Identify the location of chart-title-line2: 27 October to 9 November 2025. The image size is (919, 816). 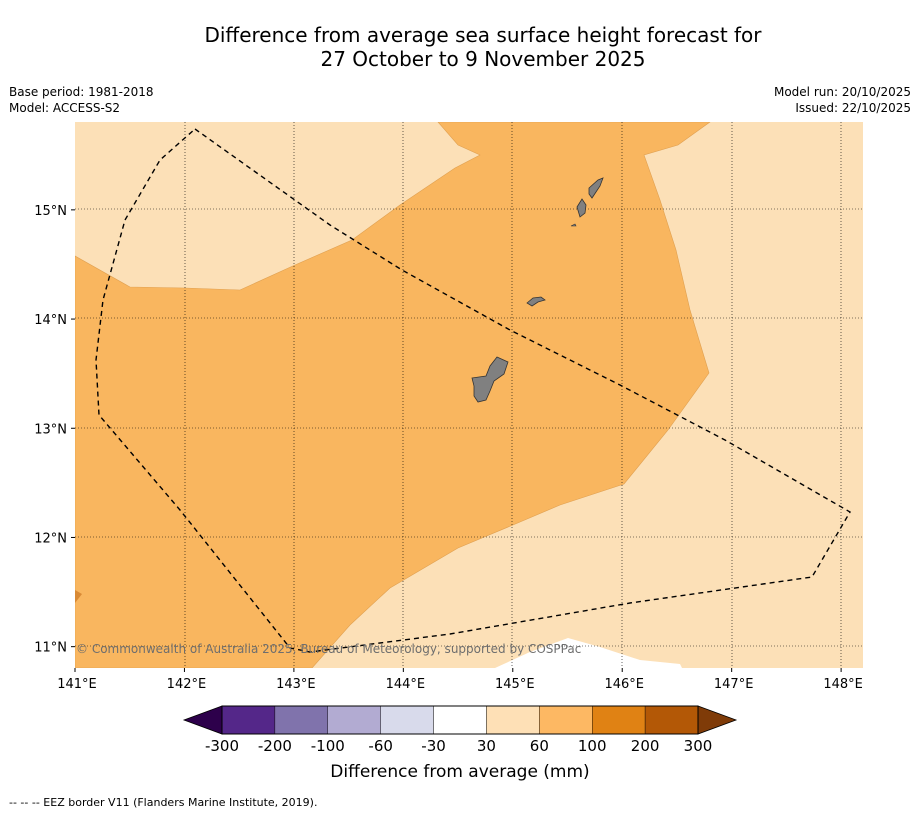
(483, 59).